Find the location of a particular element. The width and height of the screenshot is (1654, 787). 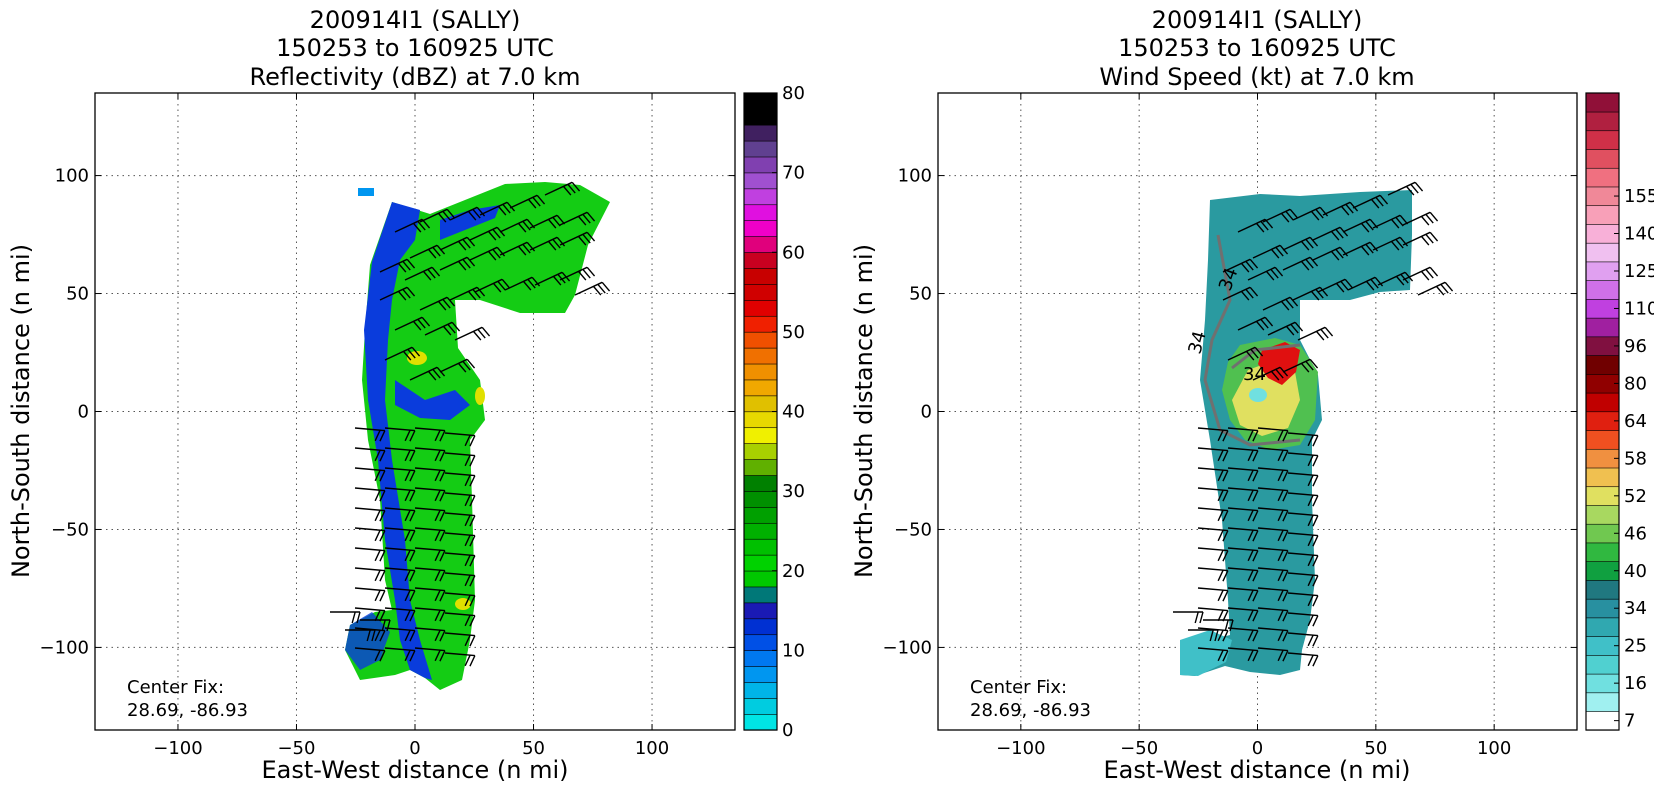

reflectivity-swath is located at coordinates (477, 436).